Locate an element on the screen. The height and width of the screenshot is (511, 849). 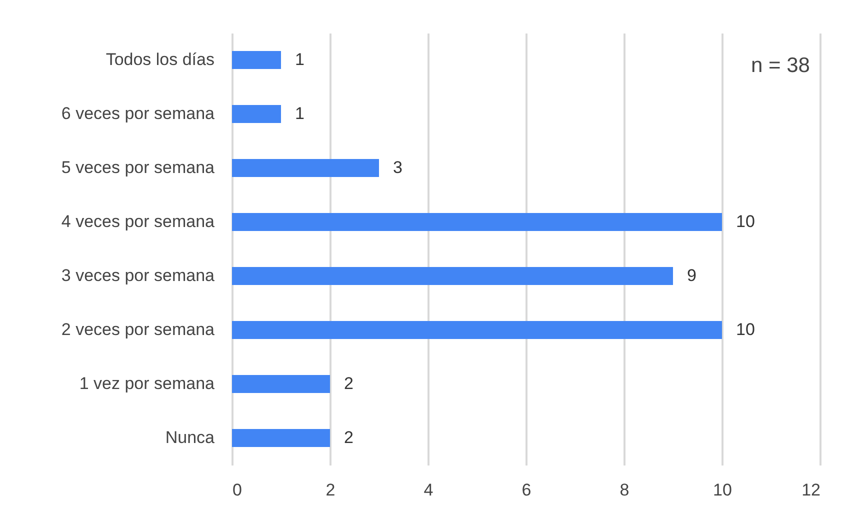
x-tick-label: 2 is located at coordinates (331, 490).